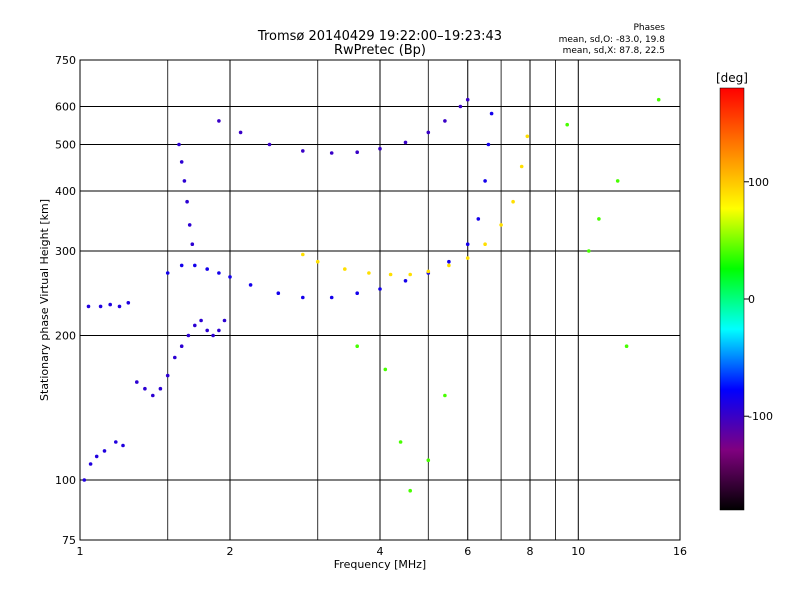 The height and width of the screenshot is (600, 800). What do you see at coordinates (680, 551) in the screenshot?
I see `x-tick-label: 16` at bounding box center [680, 551].